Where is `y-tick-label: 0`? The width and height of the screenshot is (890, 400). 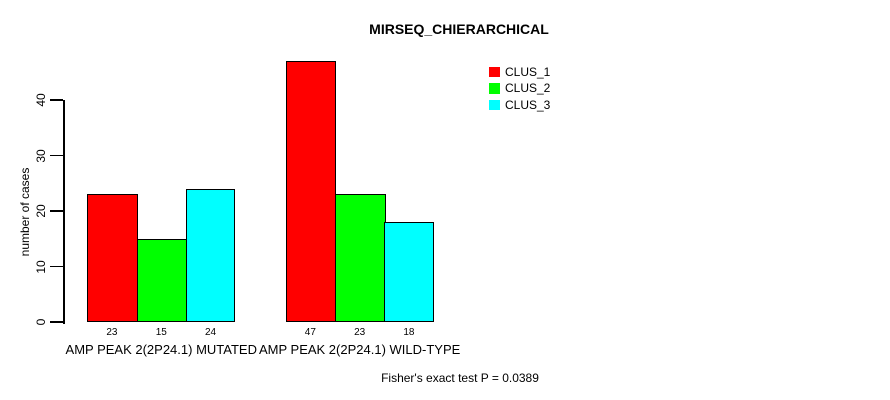
y-tick-label: 0 is located at coordinates (41, 322).